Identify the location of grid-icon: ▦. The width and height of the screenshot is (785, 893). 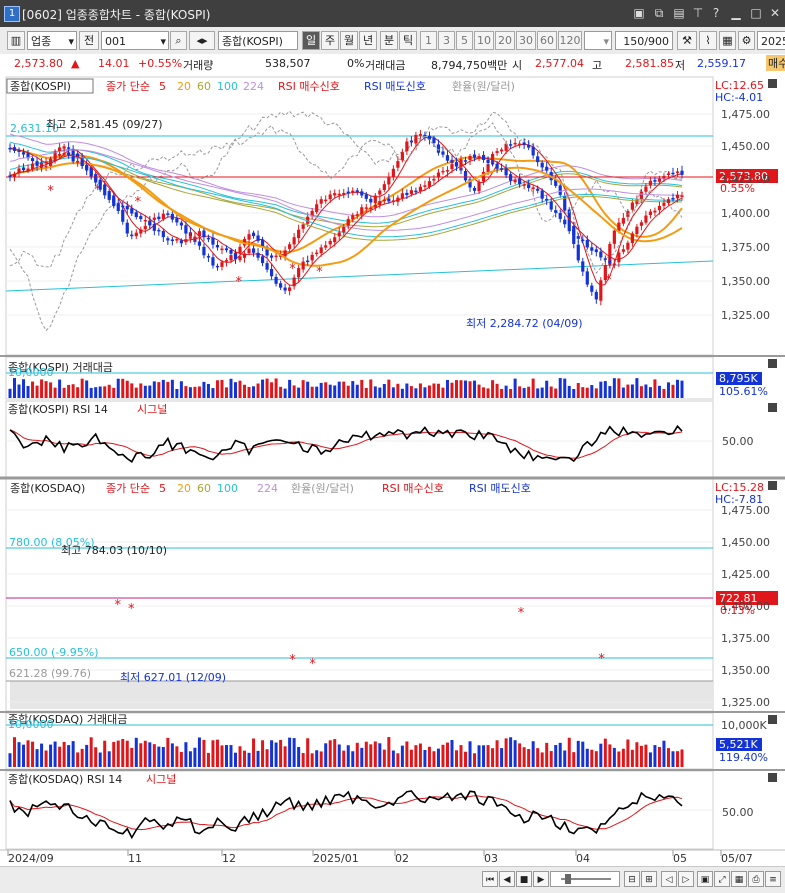
(739, 879).